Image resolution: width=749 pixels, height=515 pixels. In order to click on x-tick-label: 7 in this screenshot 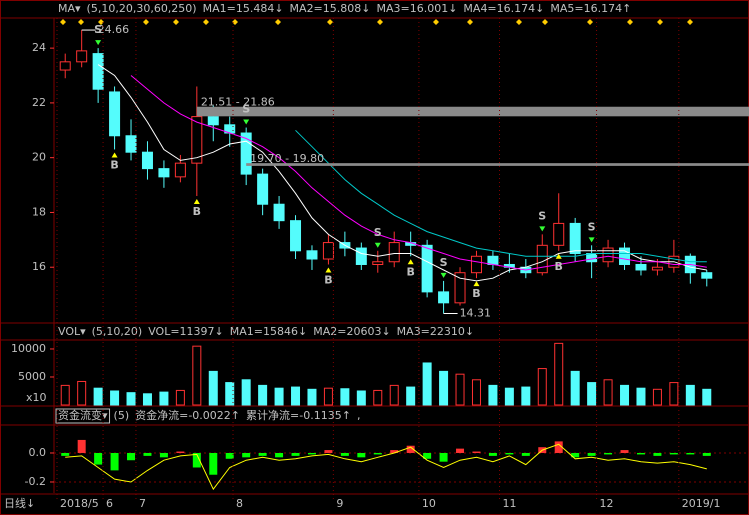, I will do `click(142, 503)`.